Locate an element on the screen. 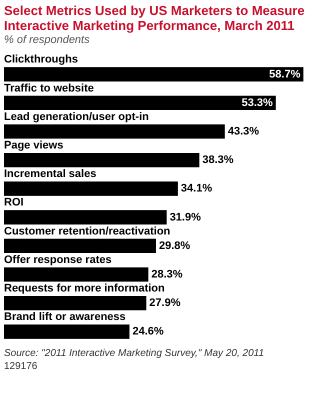 The height and width of the screenshot is (397, 324). source-note: Source: "2011 Interactive Marketing Survey," May 20, 2011 is located at coordinates (135, 353).